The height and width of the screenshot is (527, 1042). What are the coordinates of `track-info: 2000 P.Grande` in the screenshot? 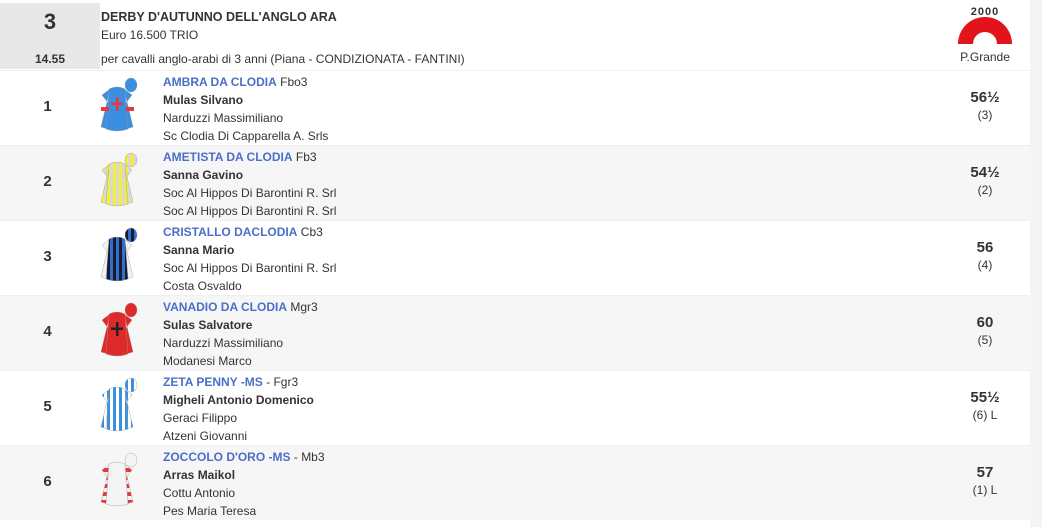 It's located at (985, 34).